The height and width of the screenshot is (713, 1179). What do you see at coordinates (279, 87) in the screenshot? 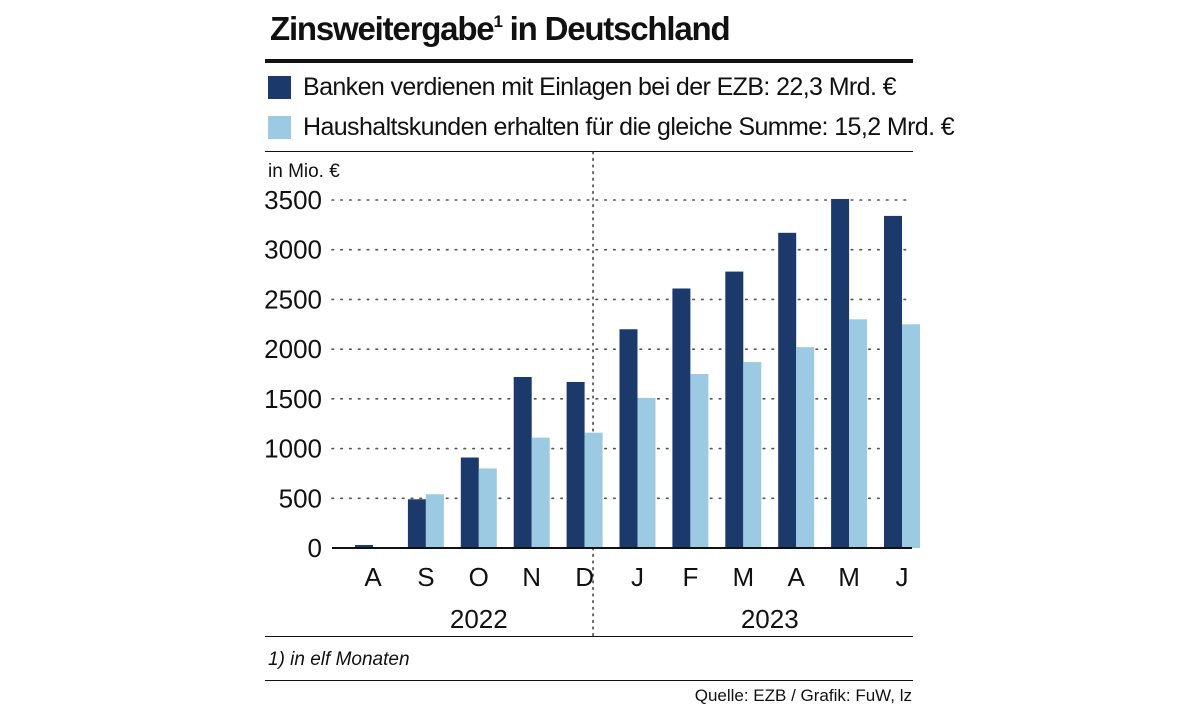
I see `legend-swatch-banks` at bounding box center [279, 87].